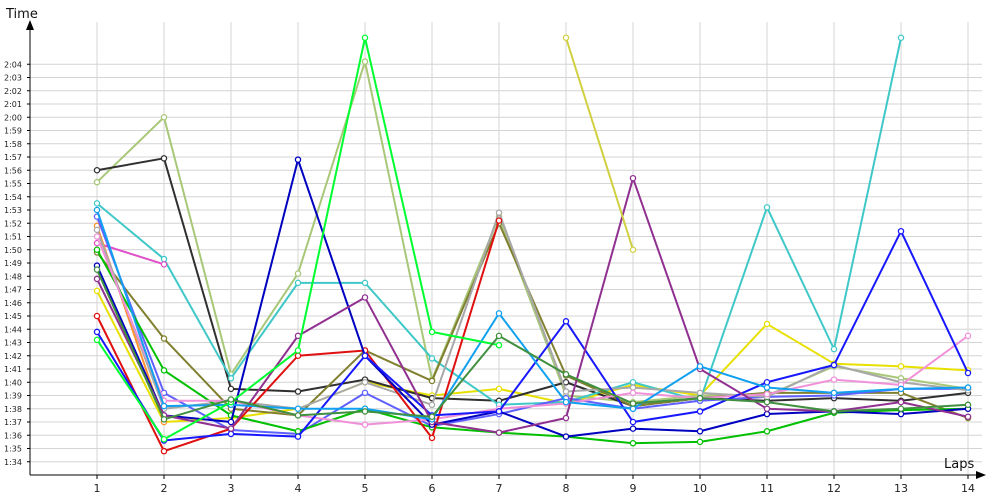 This screenshot has height=500, width=1000. What do you see at coordinates (13, 64) in the screenshot?
I see `y-tick-label: 2:04` at bounding box center [13, 64].